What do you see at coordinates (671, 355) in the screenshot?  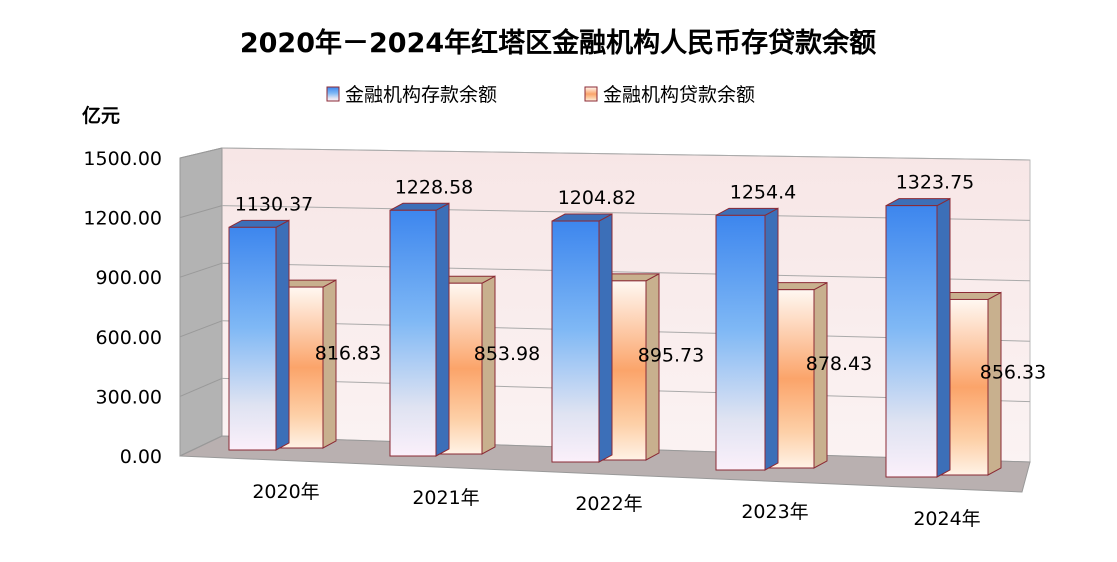 I see `loan-bar-label: 895.73` at bounding box center [671, 355].